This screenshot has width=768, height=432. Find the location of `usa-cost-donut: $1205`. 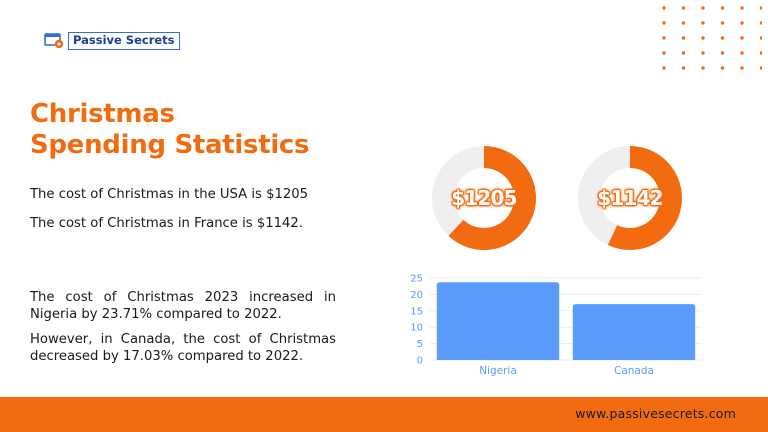

usa-cost-donut: $1205 is located at coordinates (484, 198).